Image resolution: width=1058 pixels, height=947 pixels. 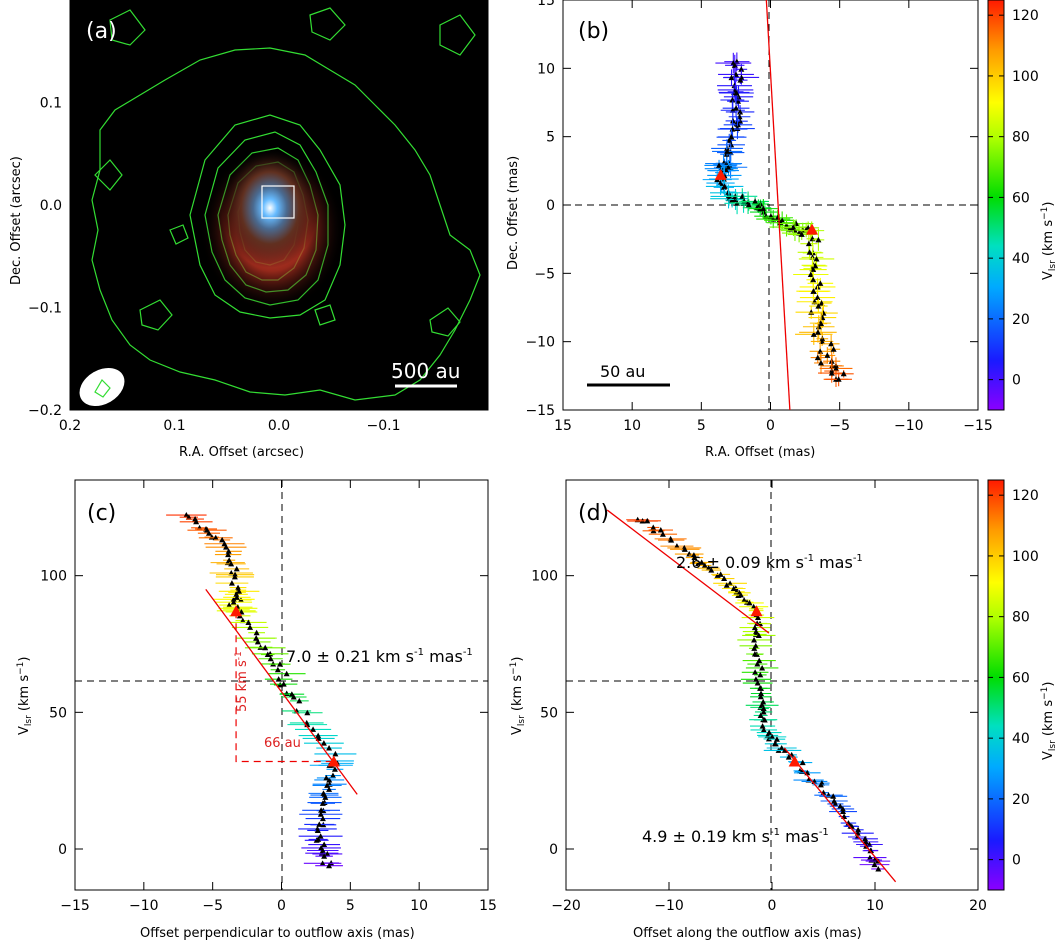 I want to click on panel-d-label: (d), so click(x=593, y=513).